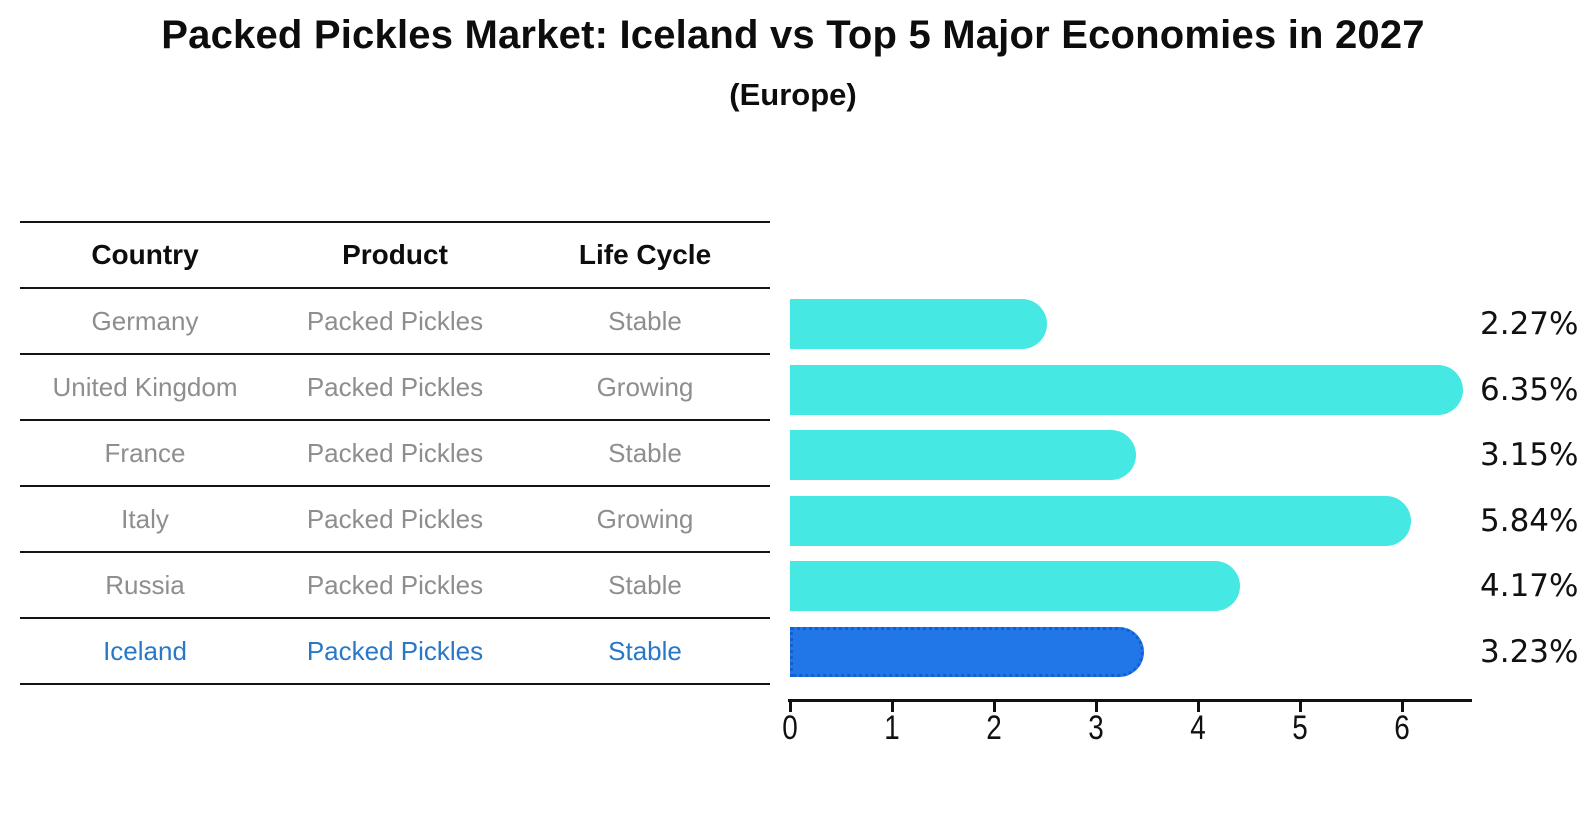 This screenshot has width=1586, height=823. I want to click on table-row-united-kingdom: United Kingdom Packed Pickles Growing, so click(395, 388).